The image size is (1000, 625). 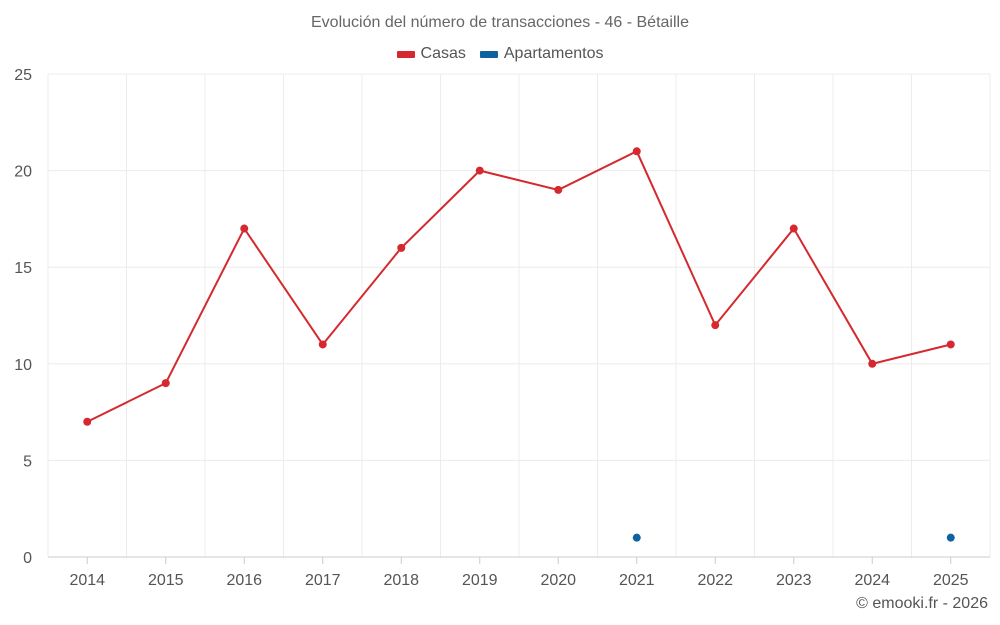 I want to click on x-tick-label: 2014, so click(x=87, y=580).